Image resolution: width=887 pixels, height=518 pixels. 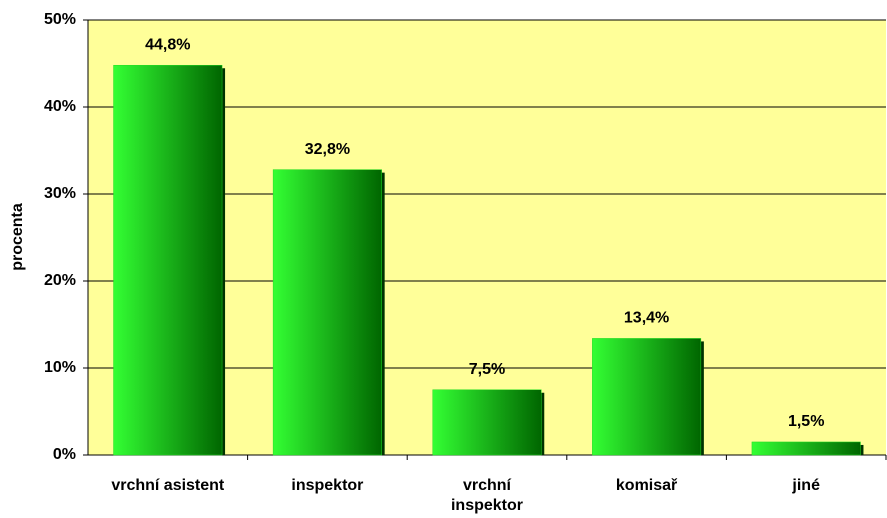 What do you see at coordinates (327, 485) in the screenshot?
I see `x-tick-label: inspektor` at bounding box center [327, 485].